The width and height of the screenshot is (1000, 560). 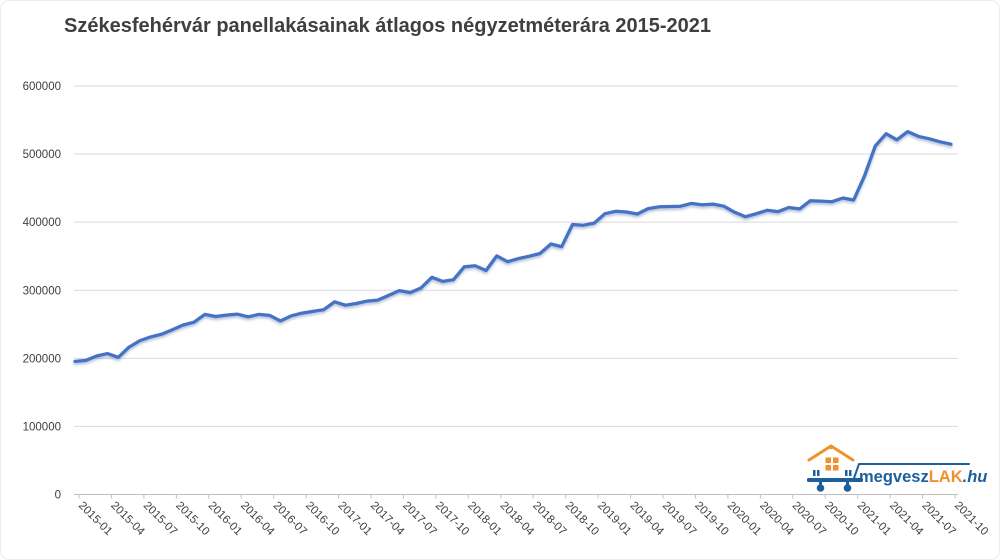 I want to click on x-tick-label: 2020-04, so click(x=776, y=519).